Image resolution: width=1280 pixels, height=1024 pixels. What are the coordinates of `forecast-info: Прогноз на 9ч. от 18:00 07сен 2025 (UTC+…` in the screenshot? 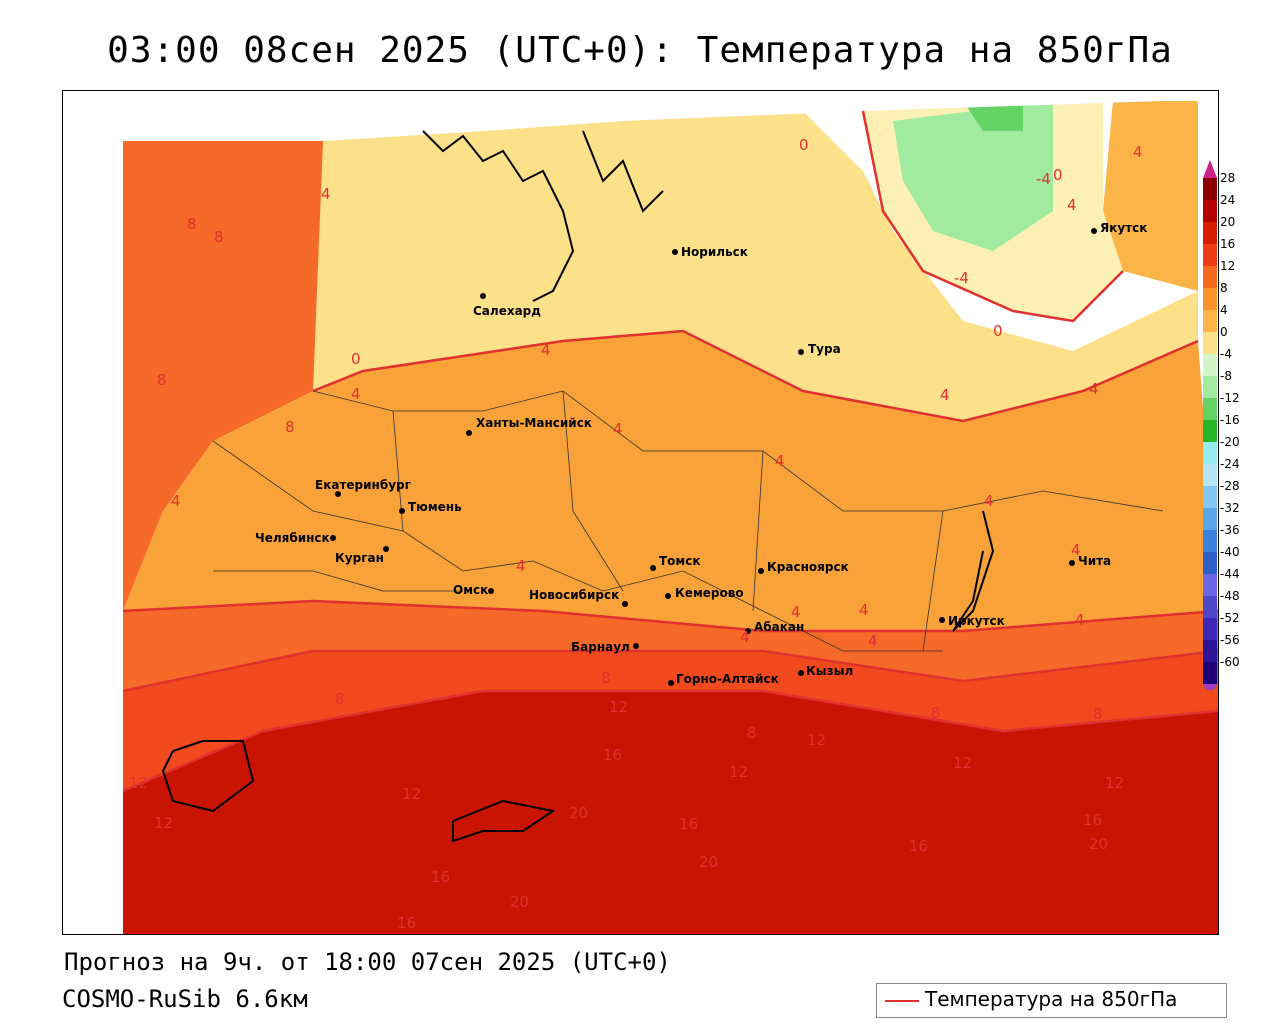 It's located at (367, 962).